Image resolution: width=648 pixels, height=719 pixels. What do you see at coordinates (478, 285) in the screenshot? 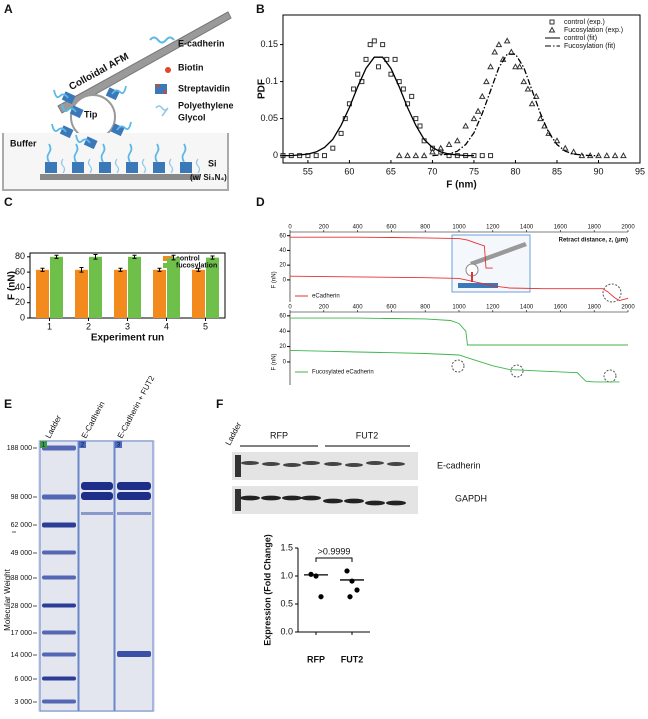
I see `inset-substrate` at bounding box center [478, 285].